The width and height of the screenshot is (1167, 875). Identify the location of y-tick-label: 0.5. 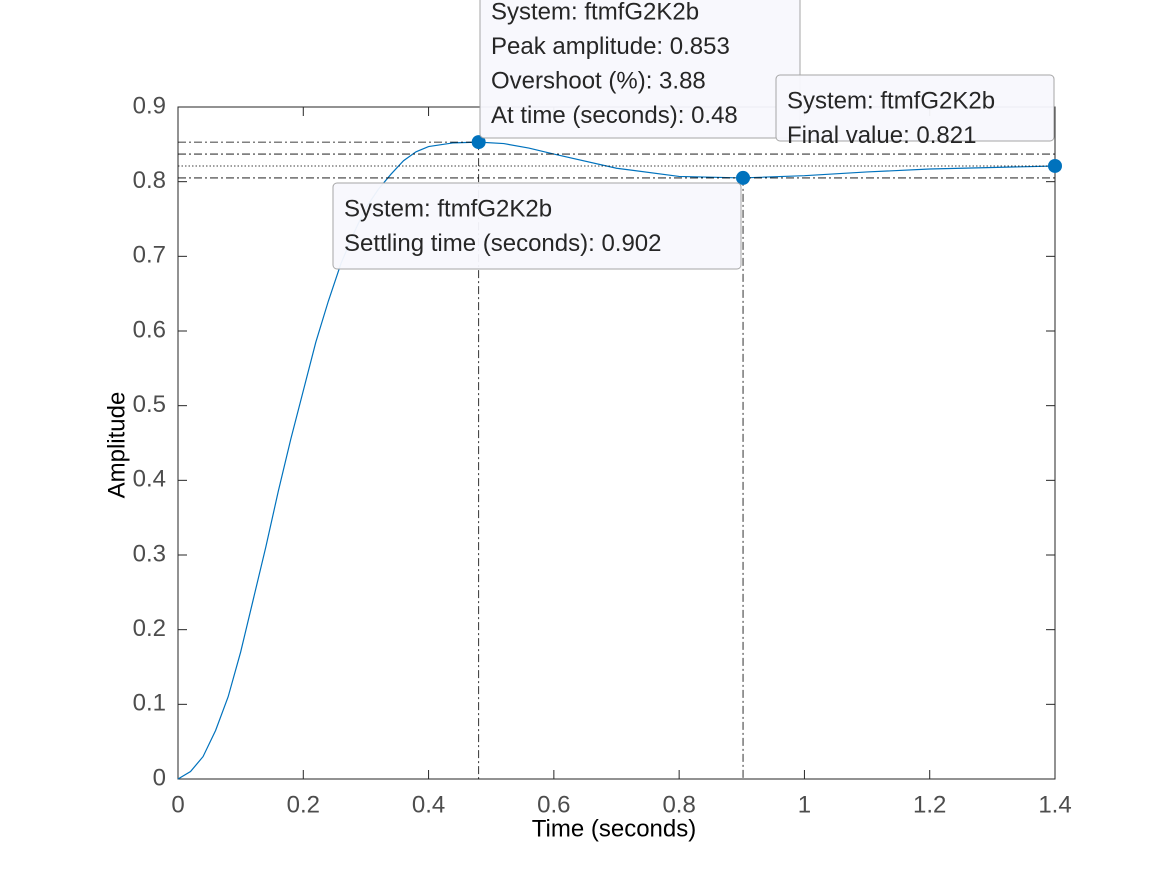
(149, 404).